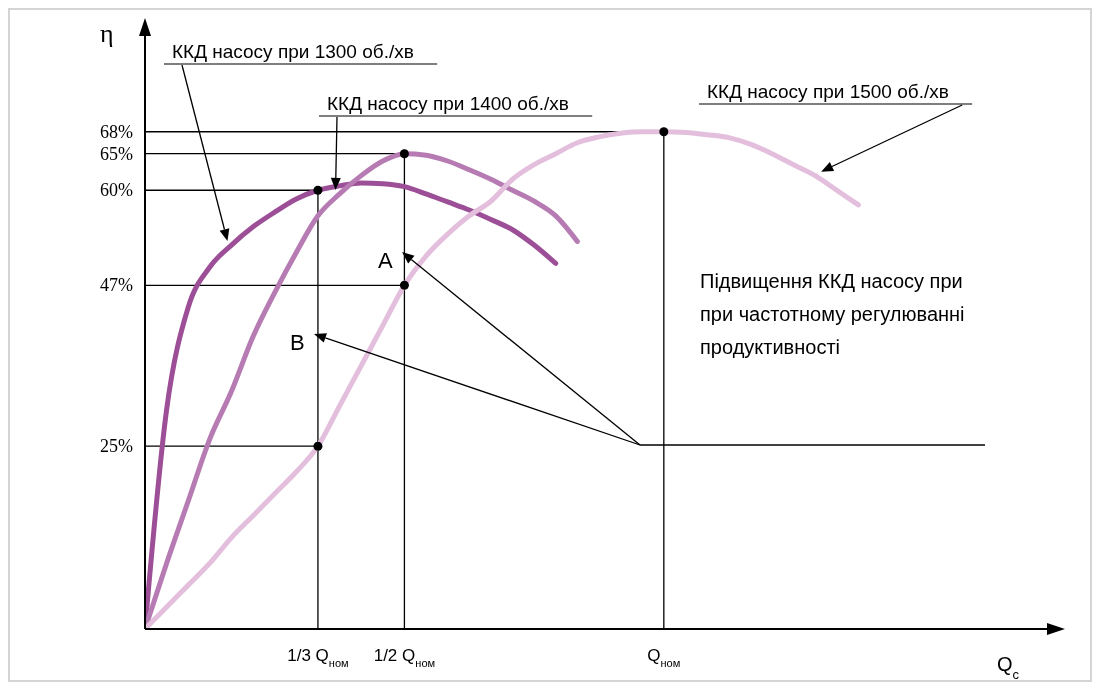 The width and height of the screenshot is (1096, 691). What do you see at coordinates (116, 446) in the screenshot?
I see `y-tick-label: 25%` at bounding box center [116, 446].